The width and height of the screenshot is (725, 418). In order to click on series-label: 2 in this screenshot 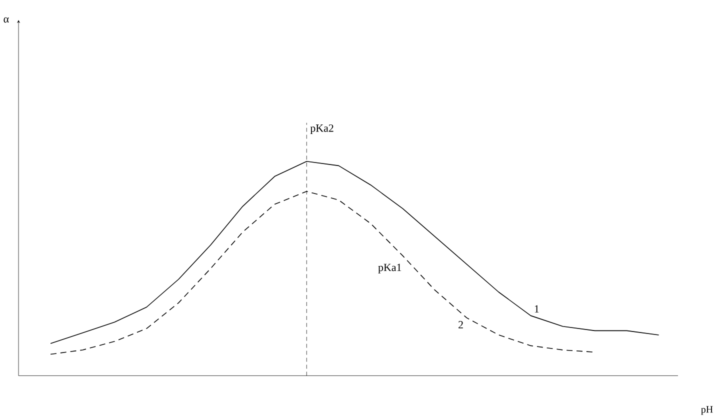, I will do `click(460, 324)`.